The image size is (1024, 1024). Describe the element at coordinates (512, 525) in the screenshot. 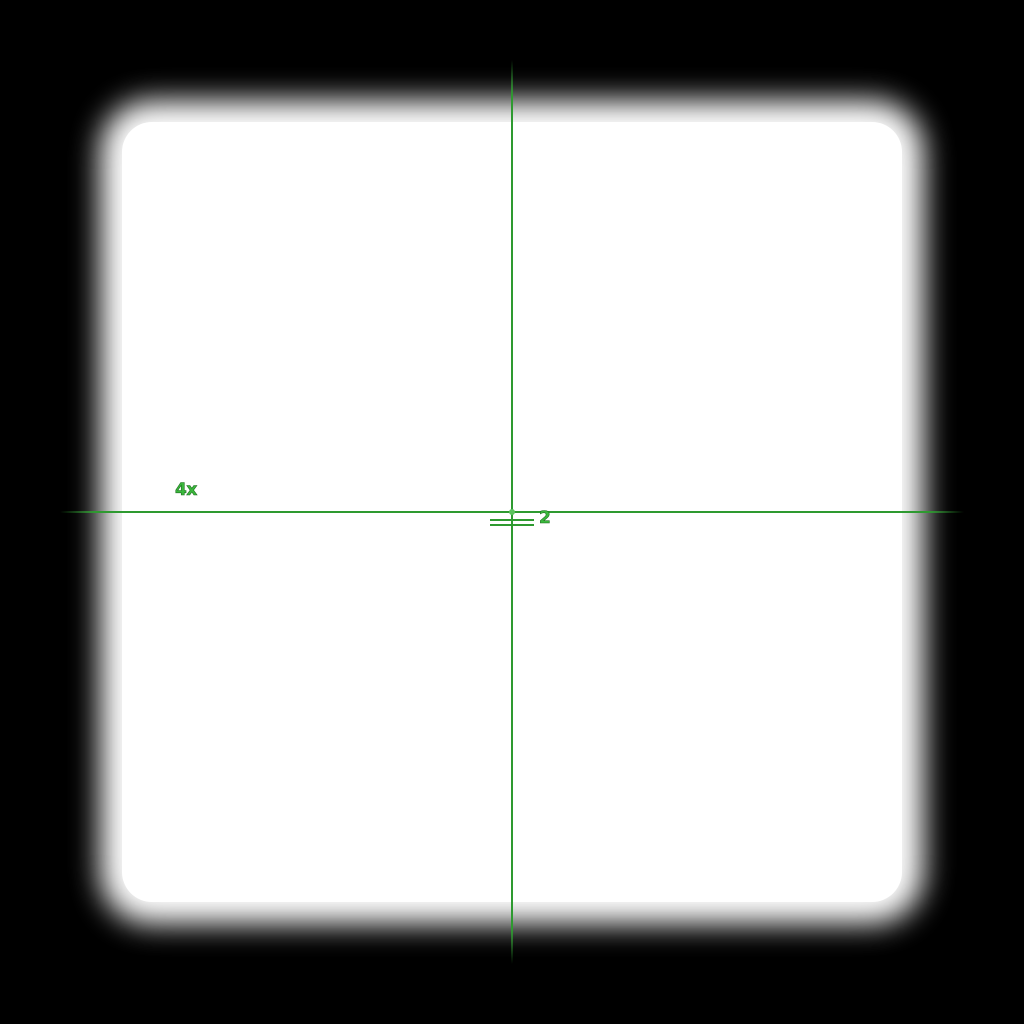

I see `reticle-stadia-mark-lower` at that location.